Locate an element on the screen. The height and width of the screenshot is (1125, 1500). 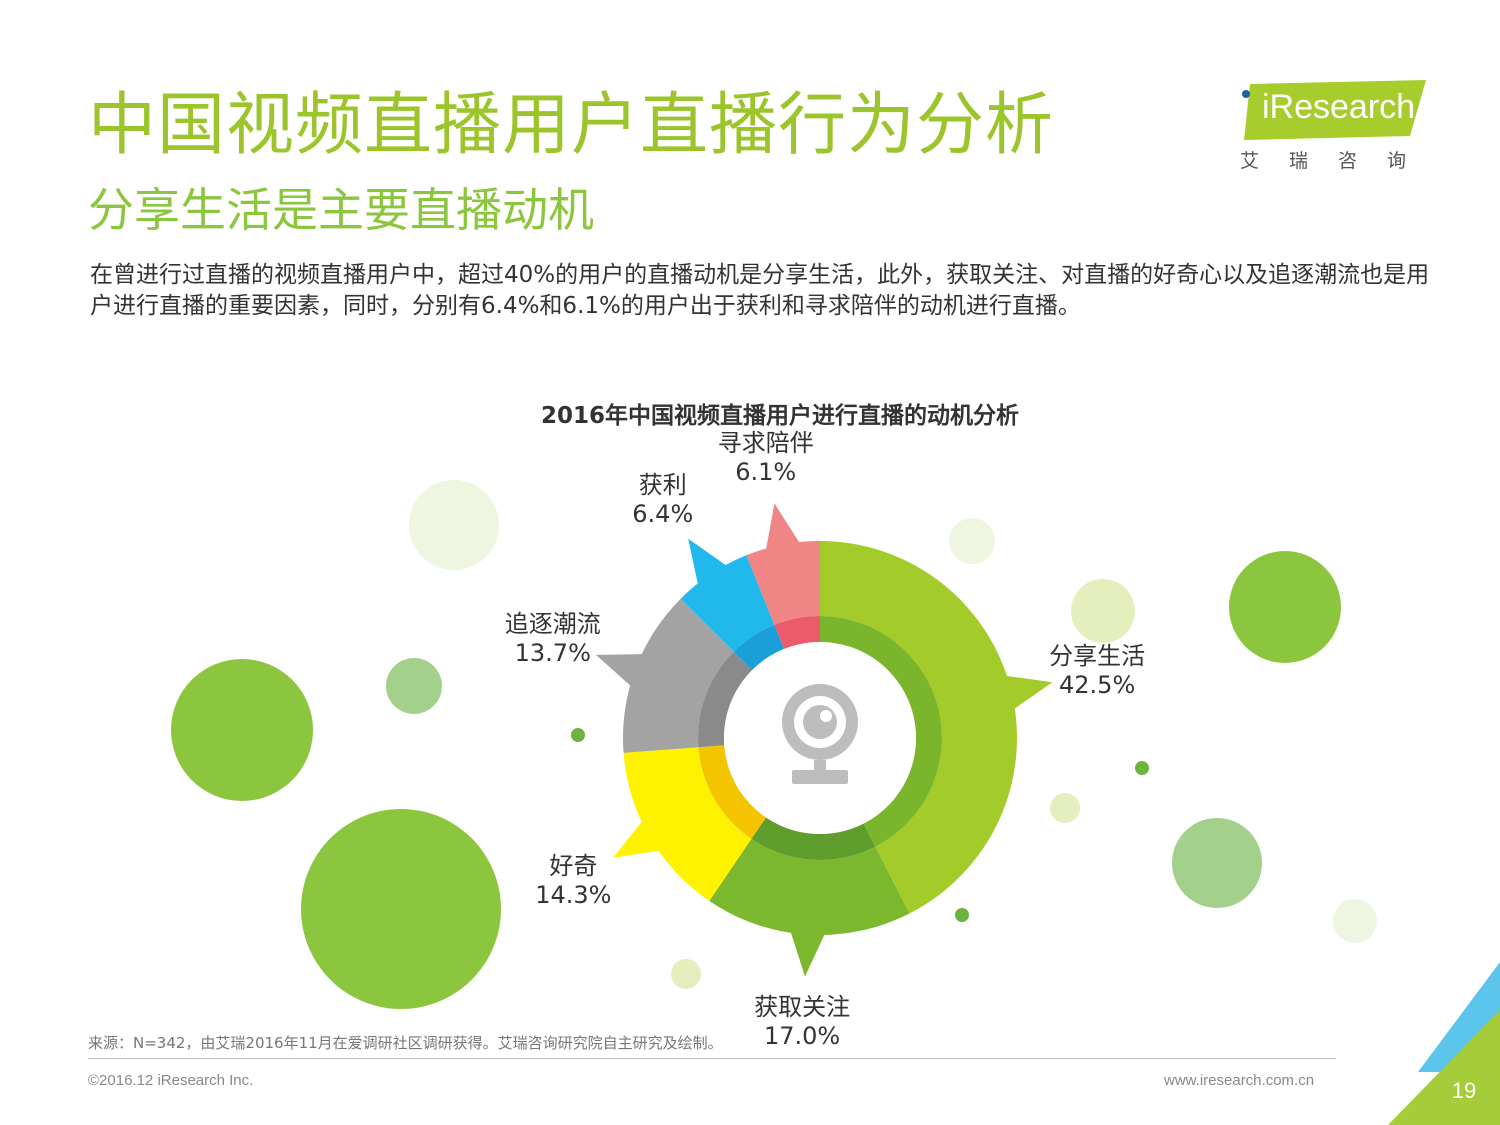
slice-label-0: 分享生活 42.5% is located at coordinates (1097, 671).